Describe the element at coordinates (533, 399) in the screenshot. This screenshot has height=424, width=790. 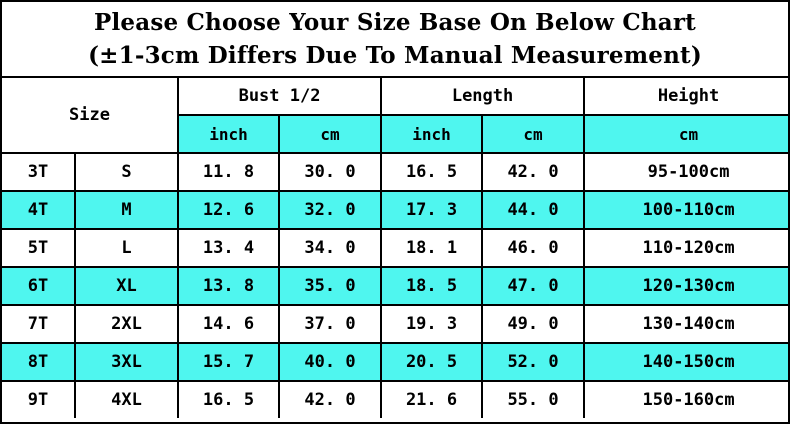
I see `cell-length-cm: 55. 0` at that location.